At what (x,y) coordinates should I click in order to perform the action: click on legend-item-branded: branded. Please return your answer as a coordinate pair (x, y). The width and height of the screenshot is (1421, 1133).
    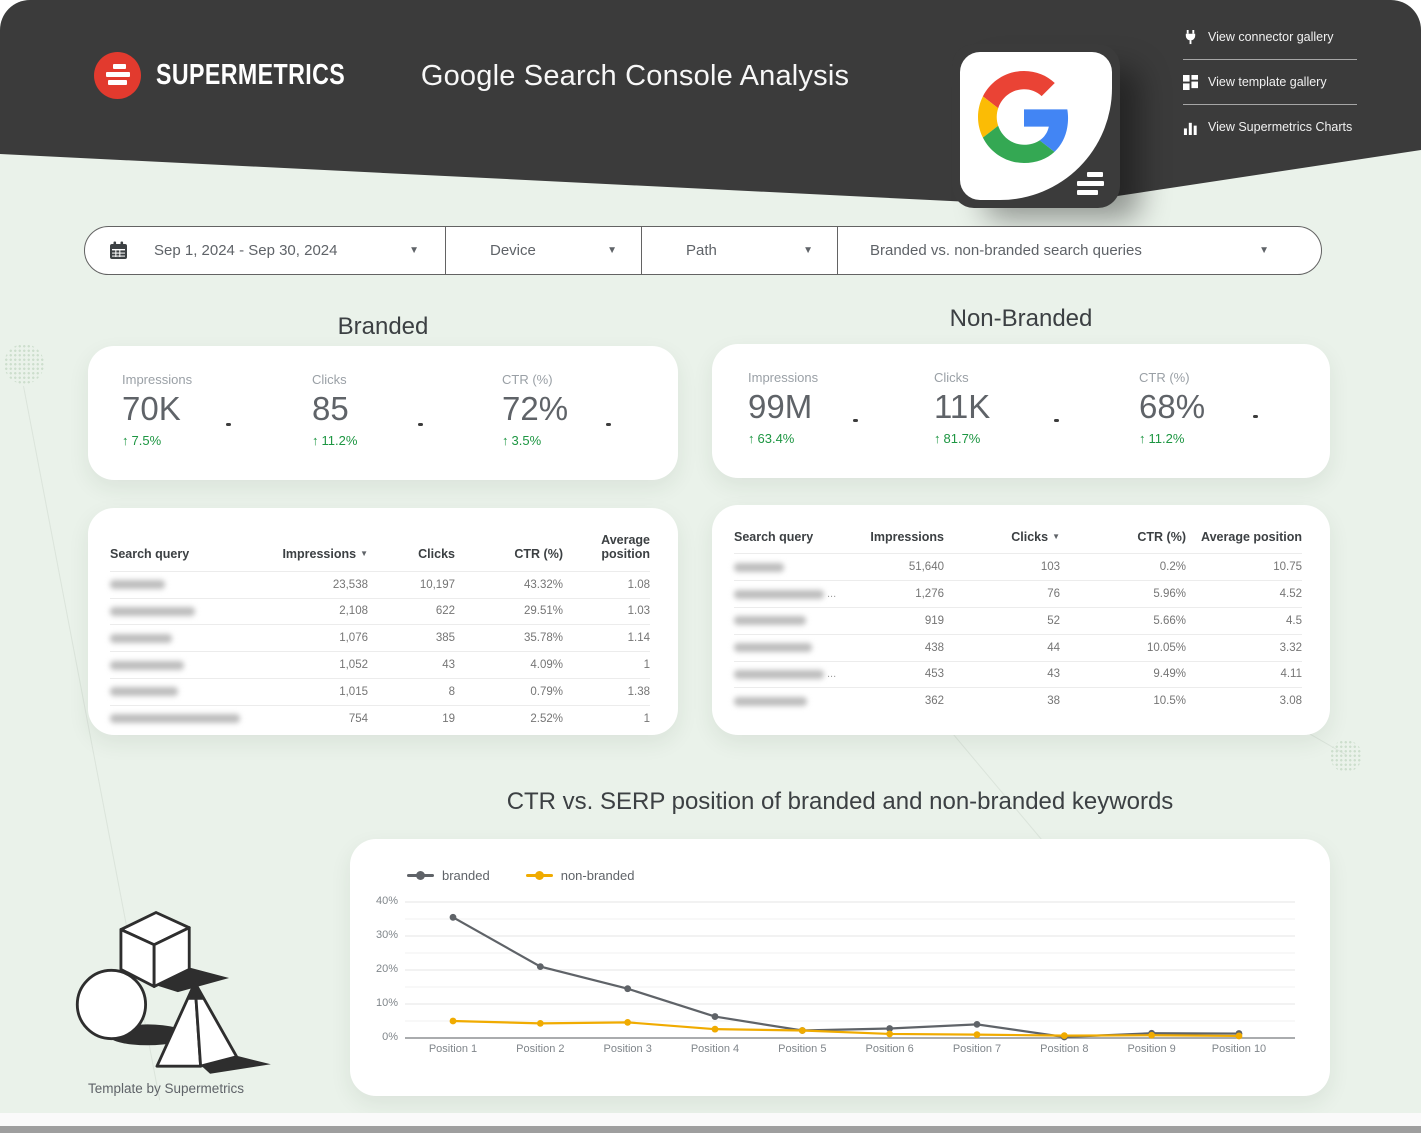
    Looking at the image, I should click on (448, 875).